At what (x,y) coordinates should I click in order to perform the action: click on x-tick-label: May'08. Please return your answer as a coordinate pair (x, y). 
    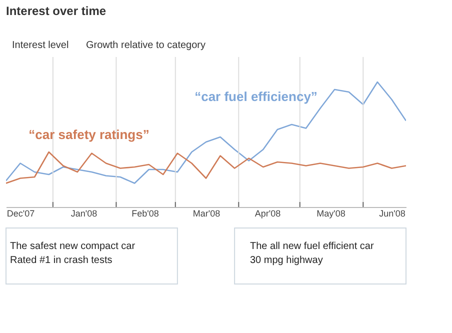
    Looking at the image, I should click on (331, 213).